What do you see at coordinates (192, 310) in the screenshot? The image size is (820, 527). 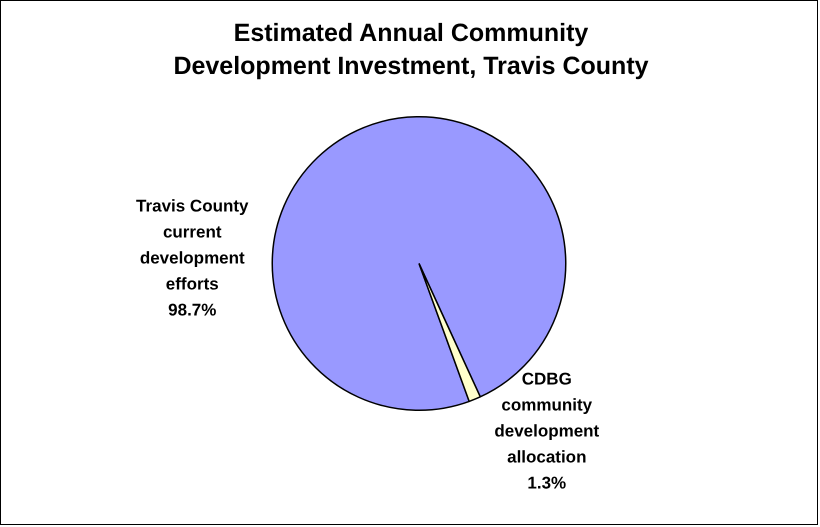 I see `data-label: 98.7%` at bounding box center [192, 310].